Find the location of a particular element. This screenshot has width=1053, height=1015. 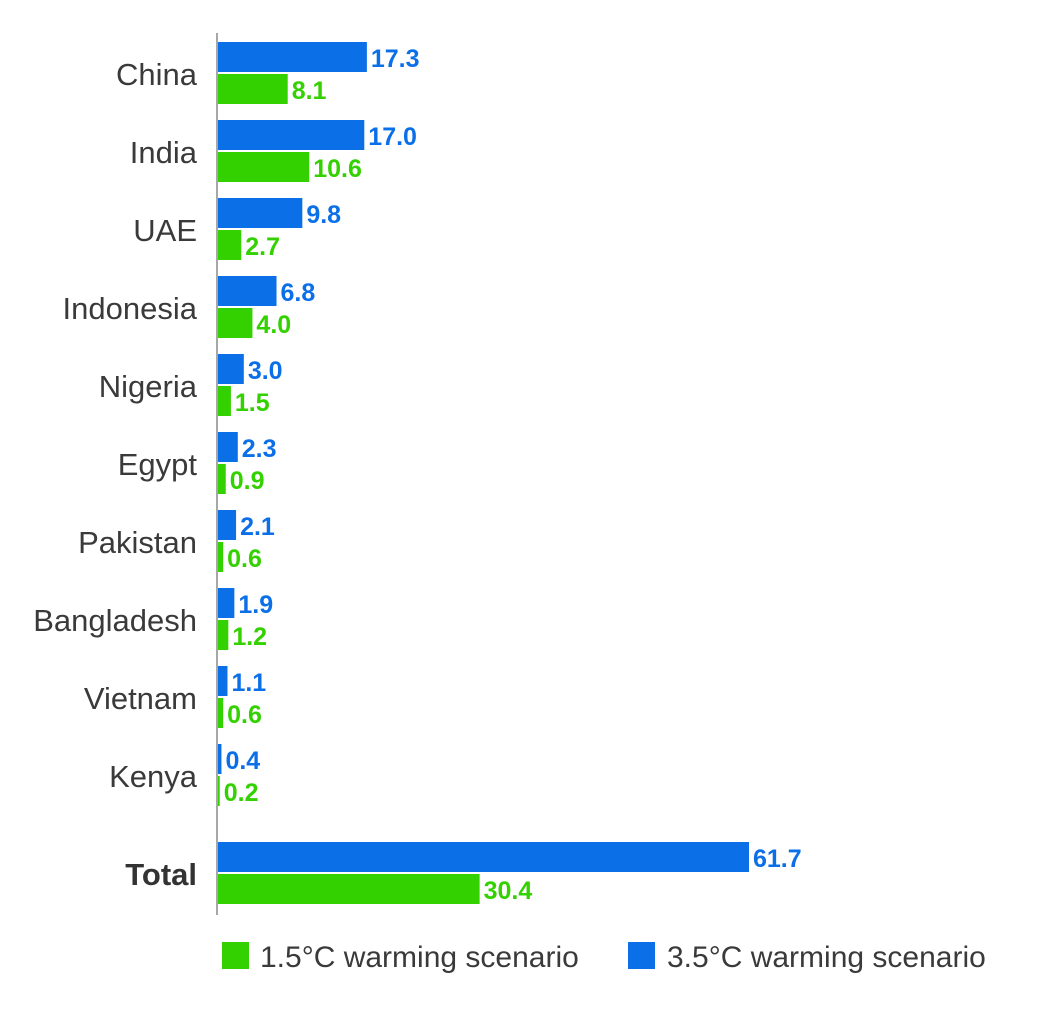

value-label-3-5c-uae: 9.8 is located at coordinates (323, 215).